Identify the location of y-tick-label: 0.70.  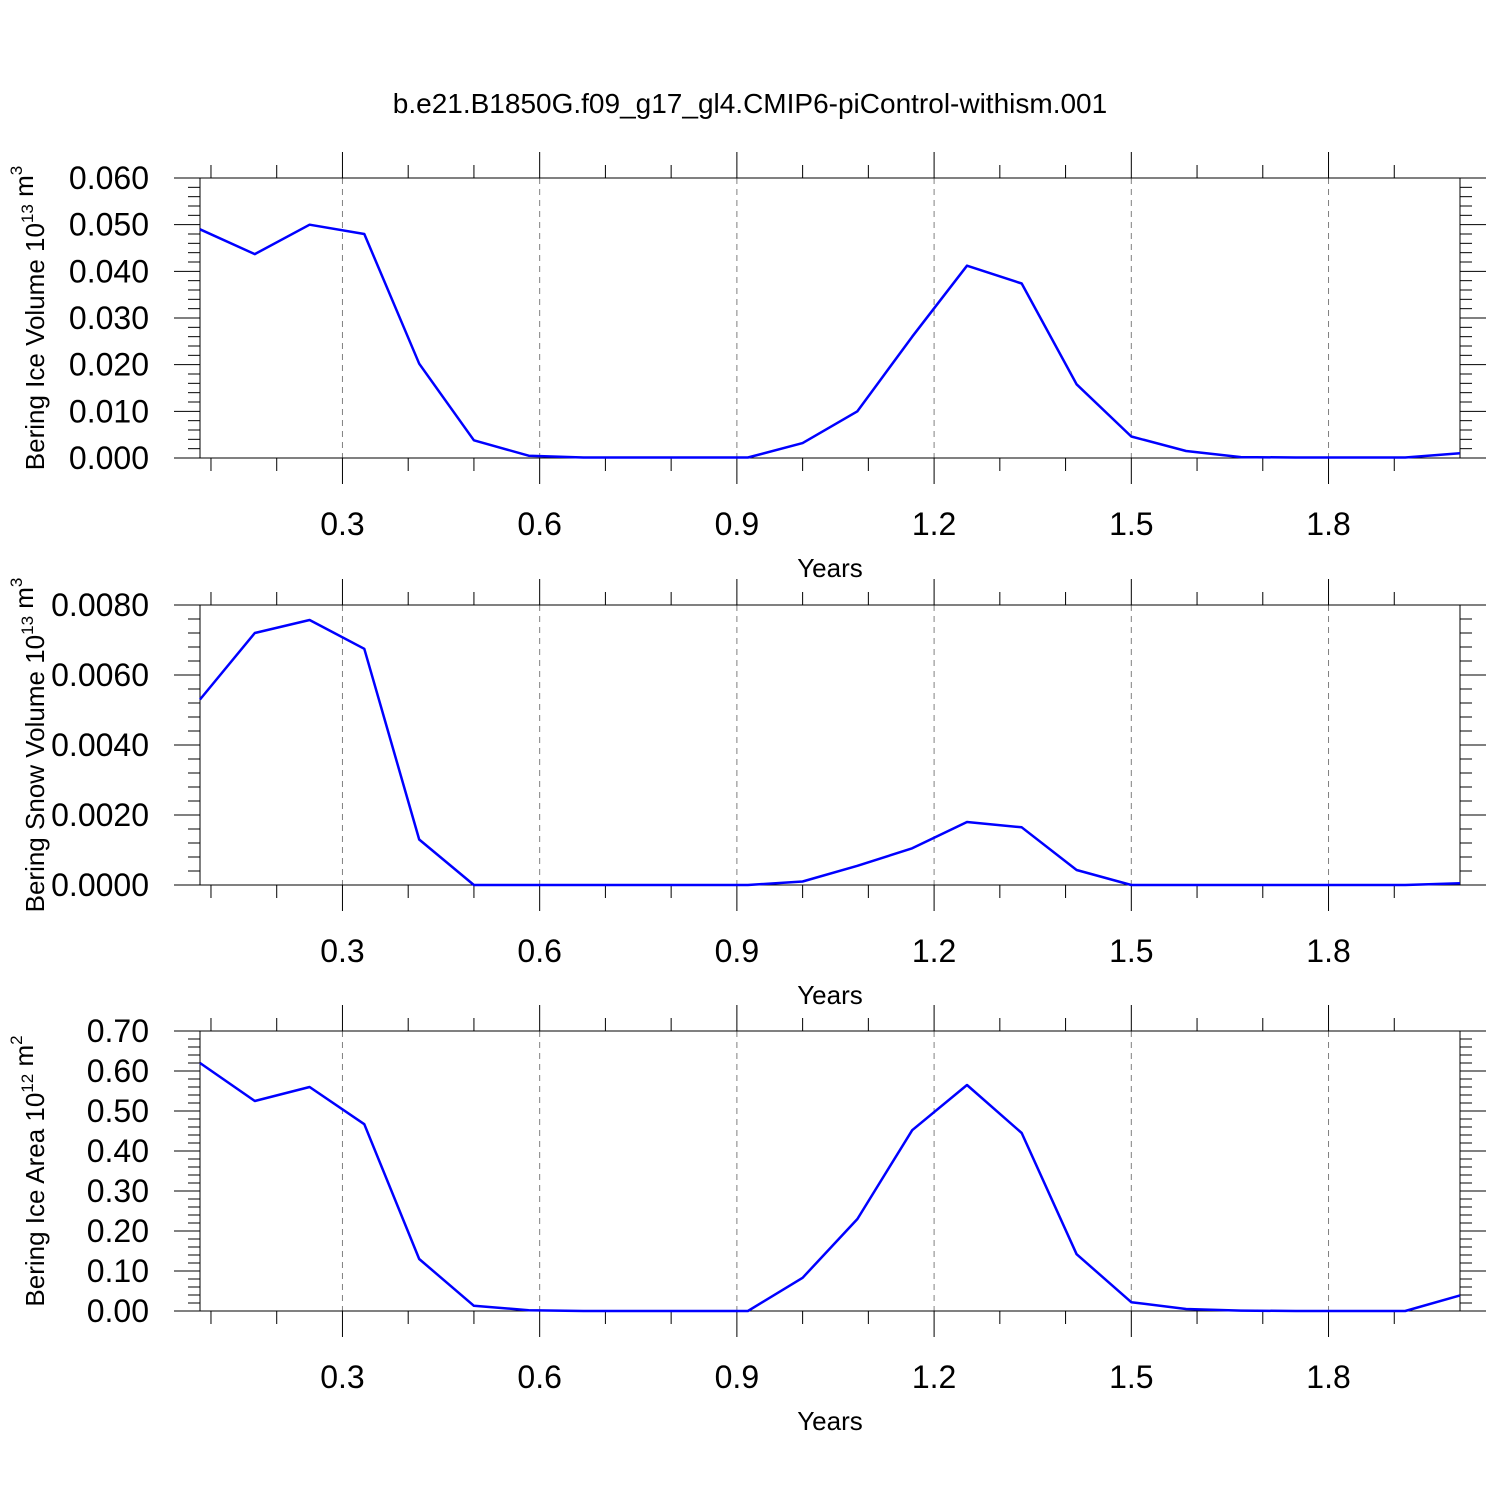
(118, 1031).